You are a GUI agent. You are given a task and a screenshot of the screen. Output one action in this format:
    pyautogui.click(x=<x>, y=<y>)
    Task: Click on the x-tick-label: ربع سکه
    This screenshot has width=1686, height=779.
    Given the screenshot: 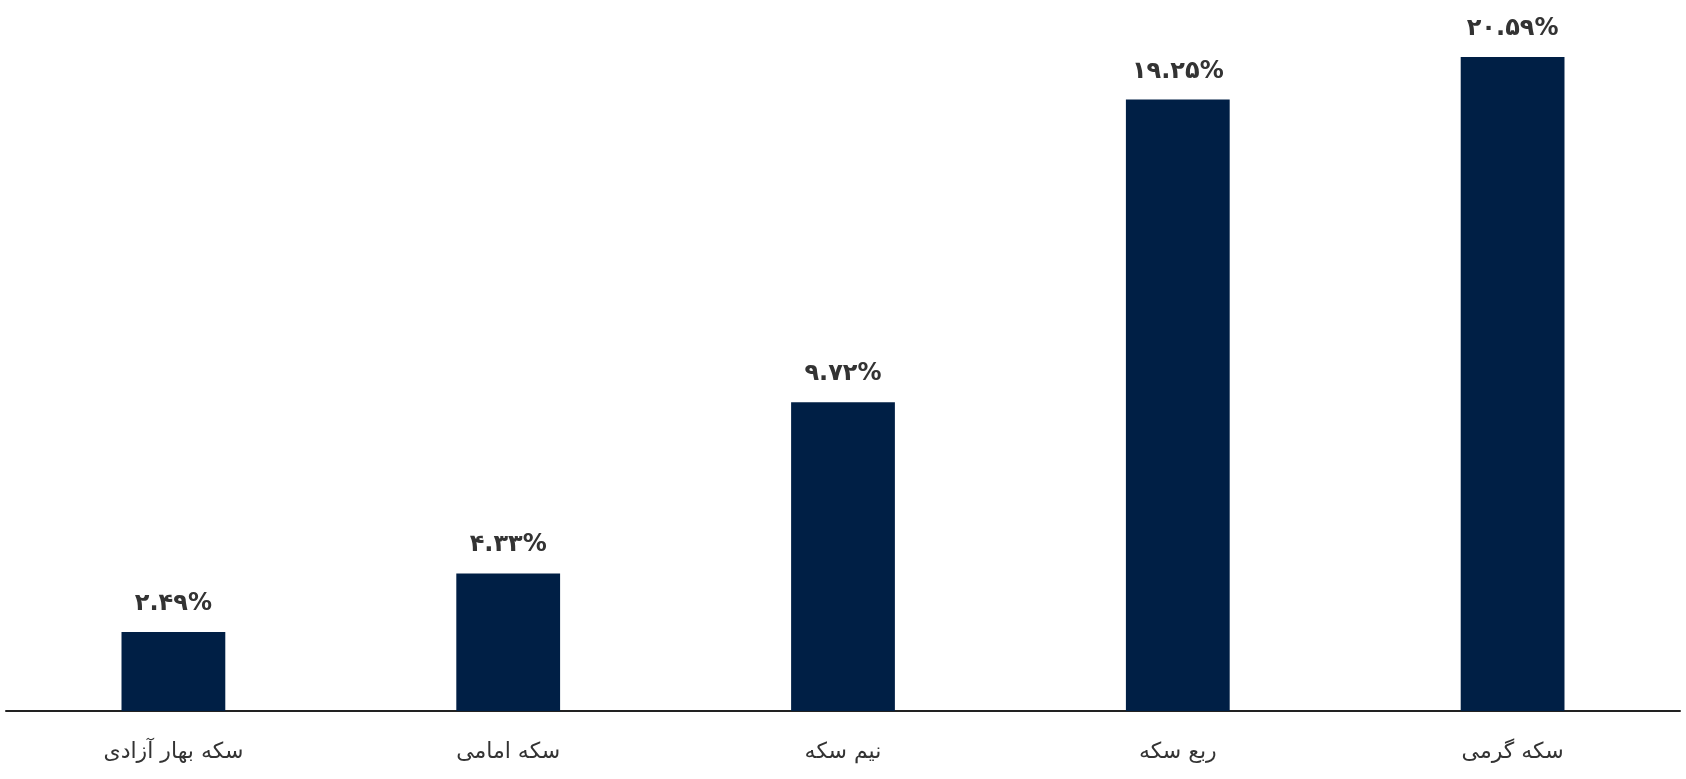 What is the action you would take?
    pyautogui.click(x=1177, y=750)
    